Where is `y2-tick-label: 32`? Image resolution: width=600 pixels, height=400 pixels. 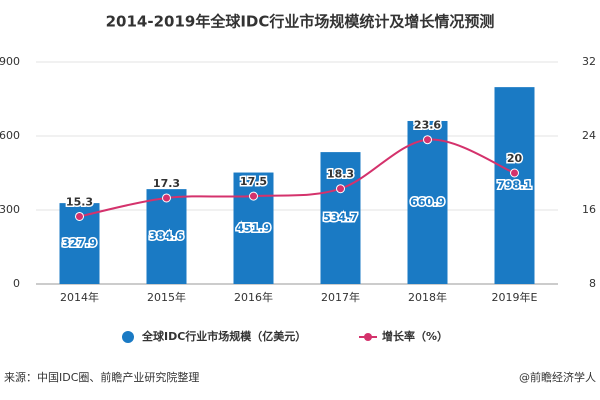 y2-tick-label: 32 is located at coordinates (589, 61).